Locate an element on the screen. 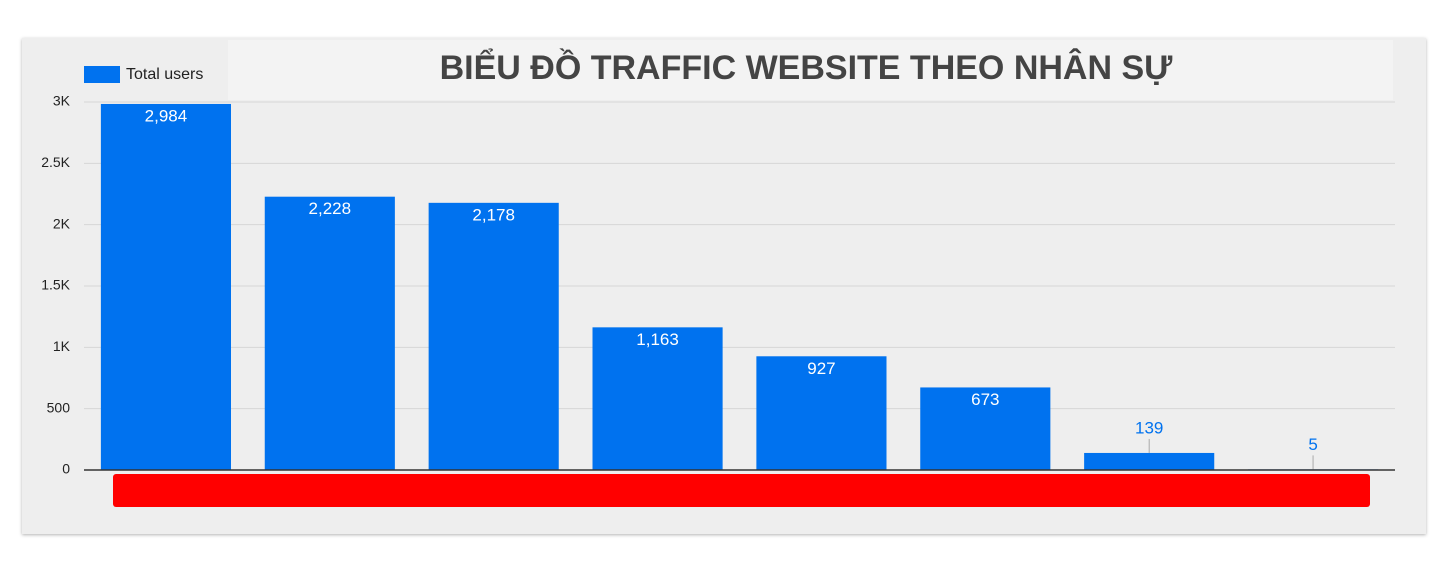 The height and width of the screenshot is (563, 1452). title-box is located at coordinates (810, 70).